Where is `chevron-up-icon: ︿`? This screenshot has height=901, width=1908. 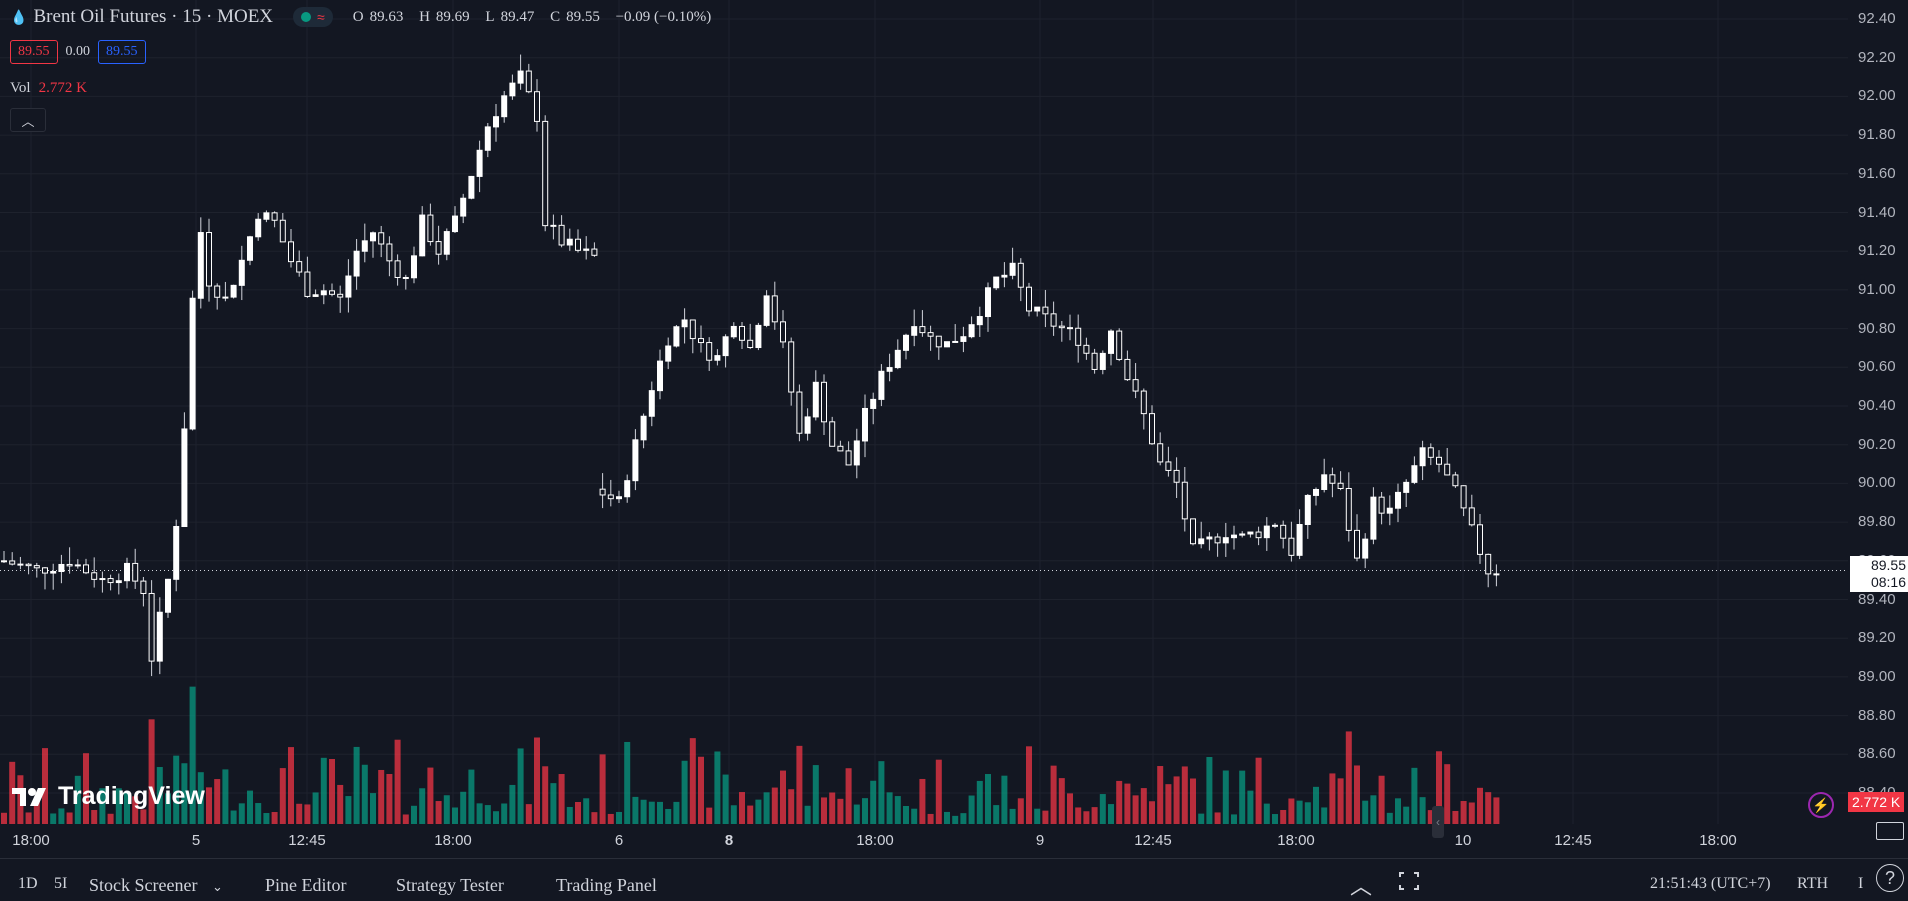 chevron-up-icon: ︿ is located at coordinates (1361, 886).